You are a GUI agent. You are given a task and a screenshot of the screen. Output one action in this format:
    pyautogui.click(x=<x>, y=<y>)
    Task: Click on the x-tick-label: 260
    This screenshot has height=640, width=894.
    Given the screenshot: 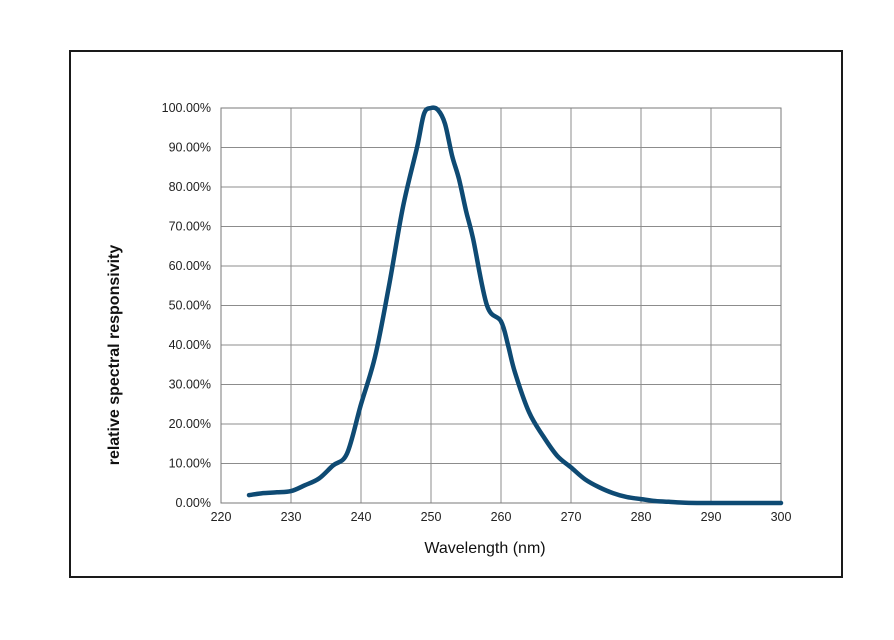 What is the action you would take?
    pyautogui.click(x=501, y=517)
    